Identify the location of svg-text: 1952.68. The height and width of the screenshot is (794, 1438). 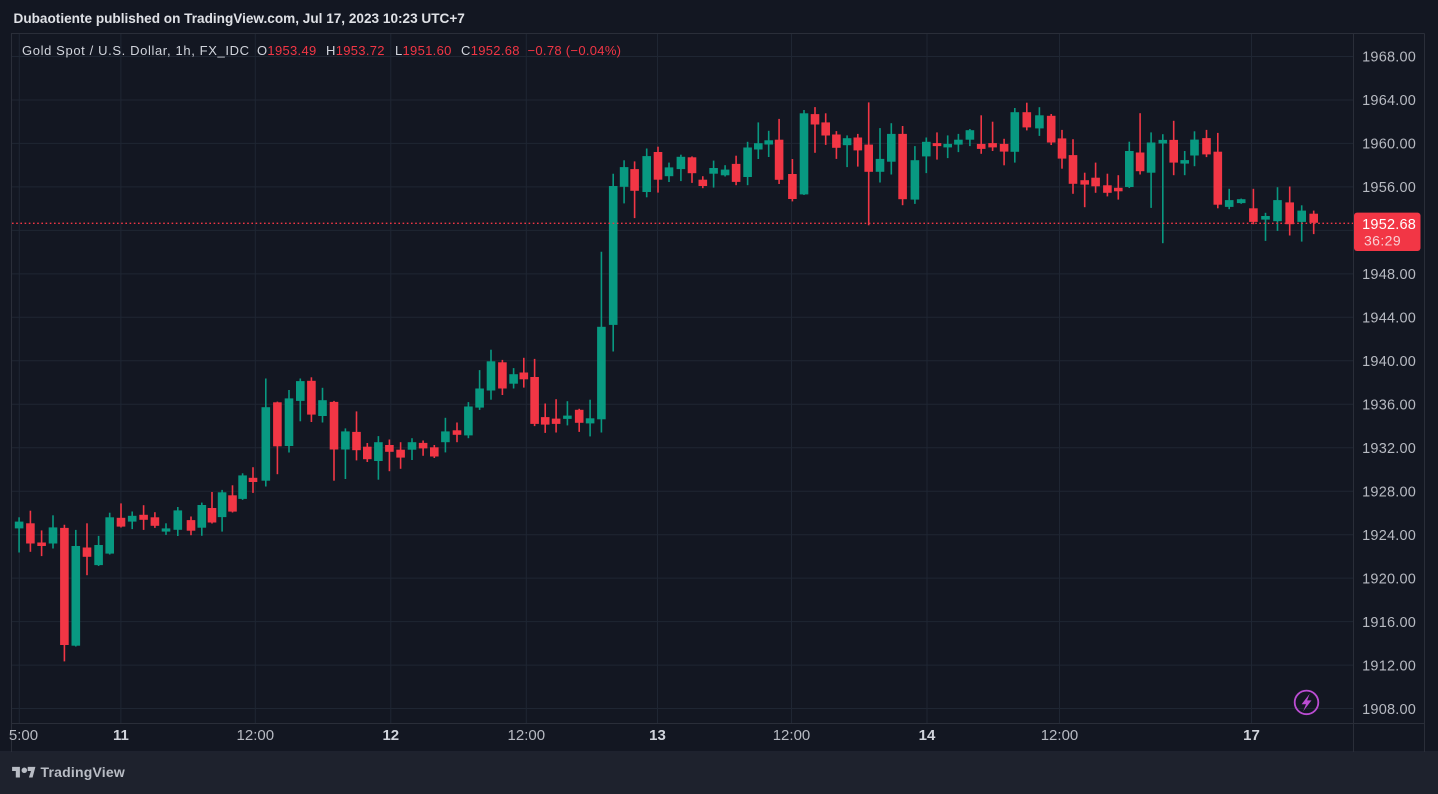
(1389, 225).